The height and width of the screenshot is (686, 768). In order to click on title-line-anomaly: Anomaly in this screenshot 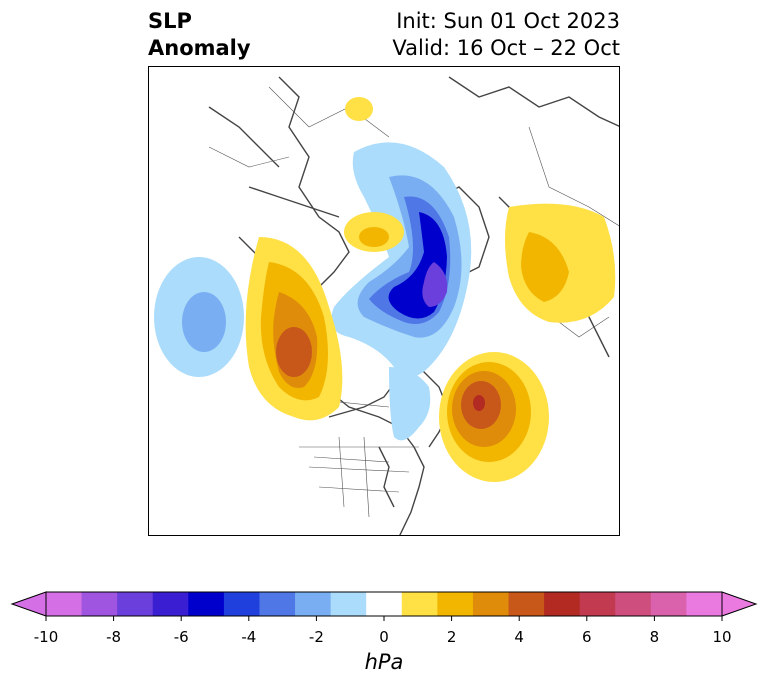, I will do `click(199, 48)`.